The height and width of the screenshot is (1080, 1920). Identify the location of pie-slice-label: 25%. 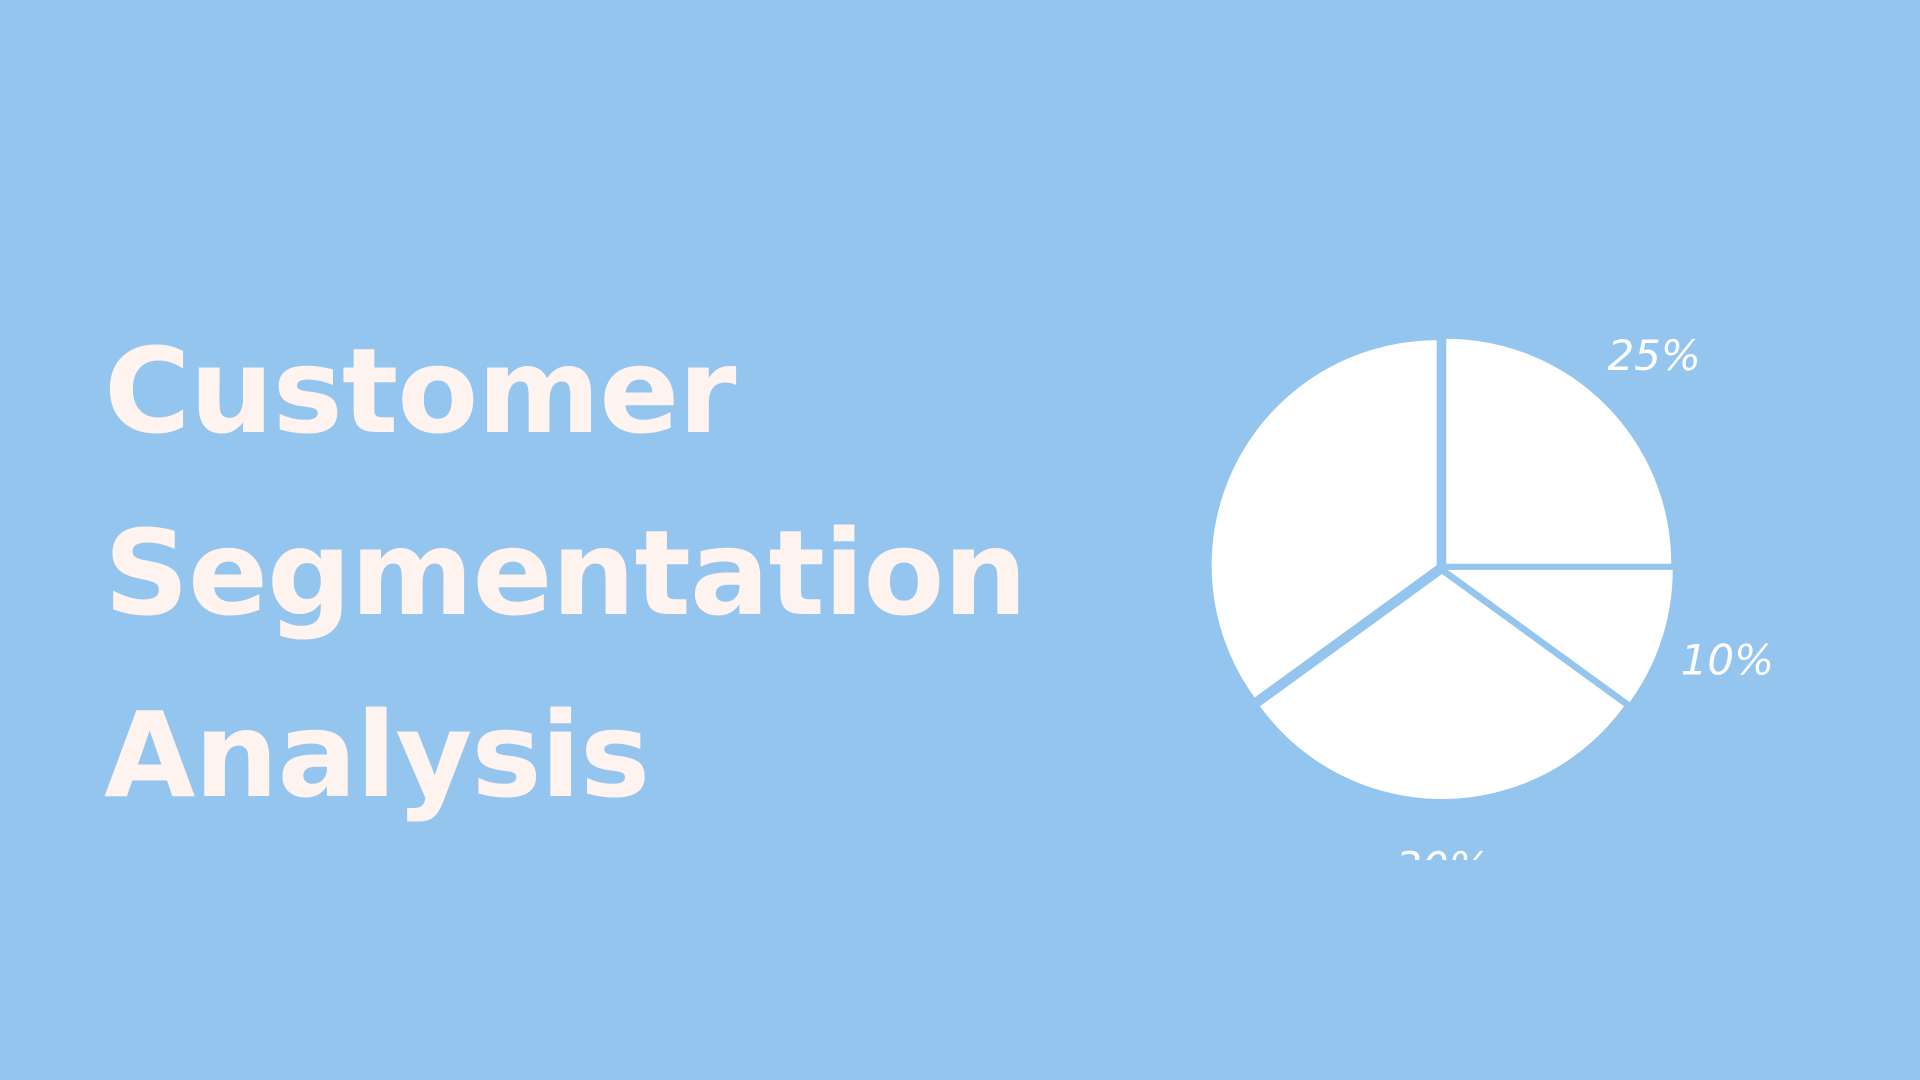
(1653, 355).